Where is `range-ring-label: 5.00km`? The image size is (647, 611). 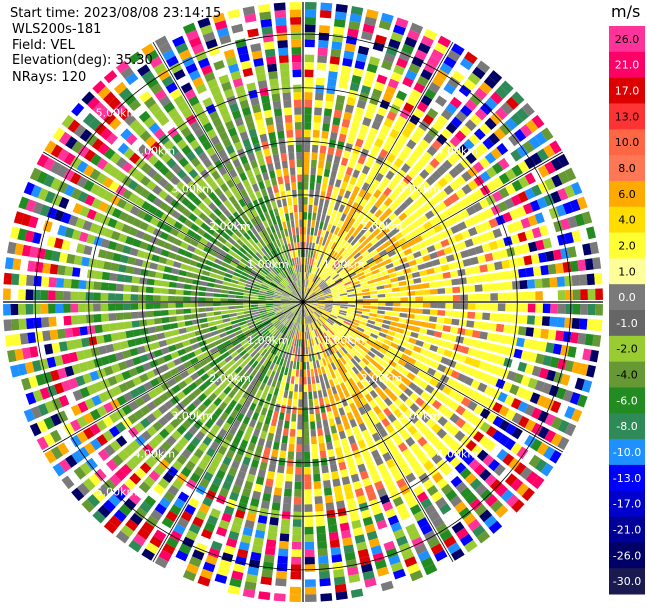
range-ring-label: 5.00km is located at coordinates (117, 113).